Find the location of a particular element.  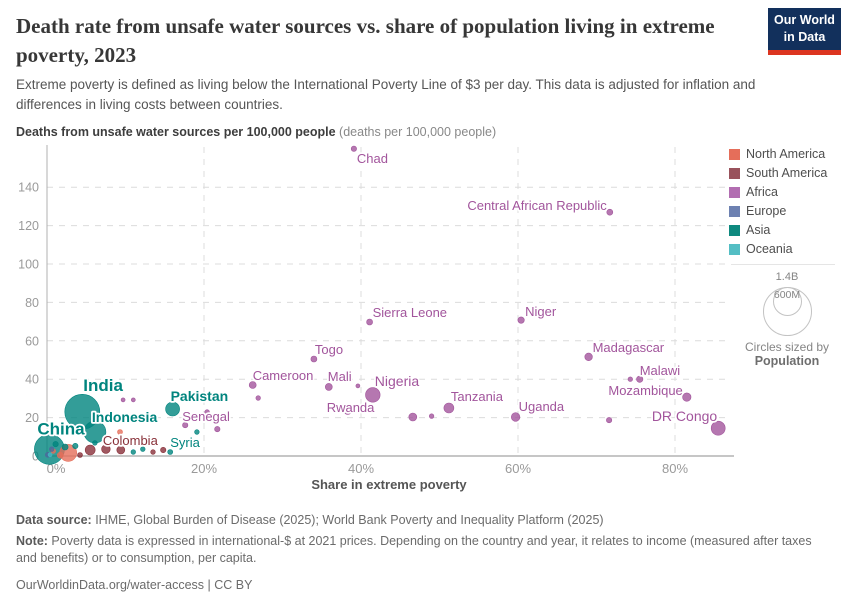

owid-logo: Our World in Data is located at coordinates (804, 31).